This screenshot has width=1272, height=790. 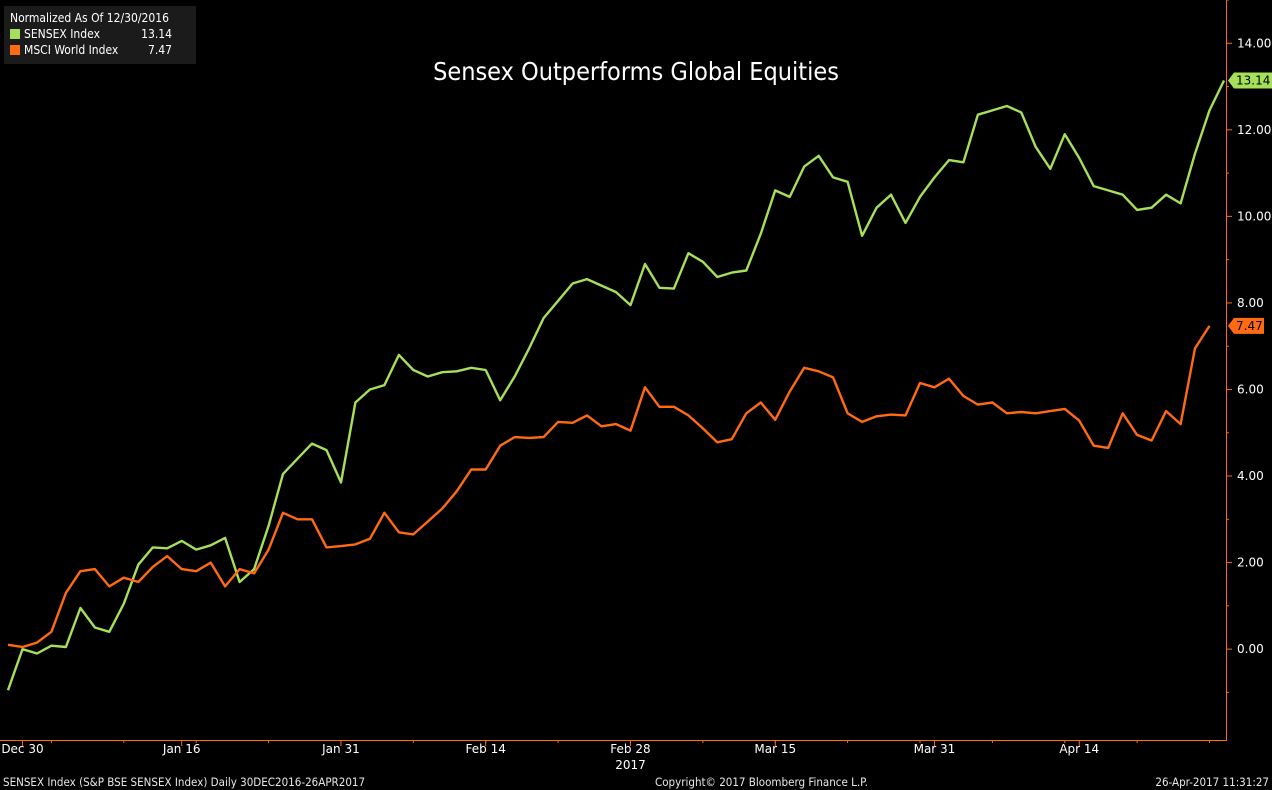 What do you see at coordinates (1250, 303) in the screenshot?
I see `y-tick-label: 8.00` at bounding box center [1250, 303].